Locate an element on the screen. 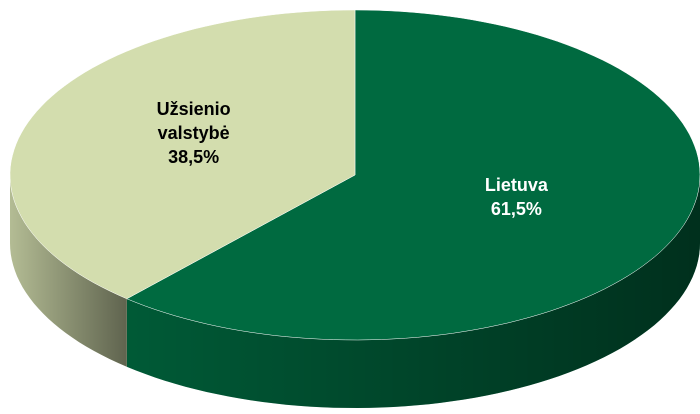 Image resolution: width=700 pixels, height=414 pixels. slice-label: Lietuva 61,5% is located at coordinates (516, 197).